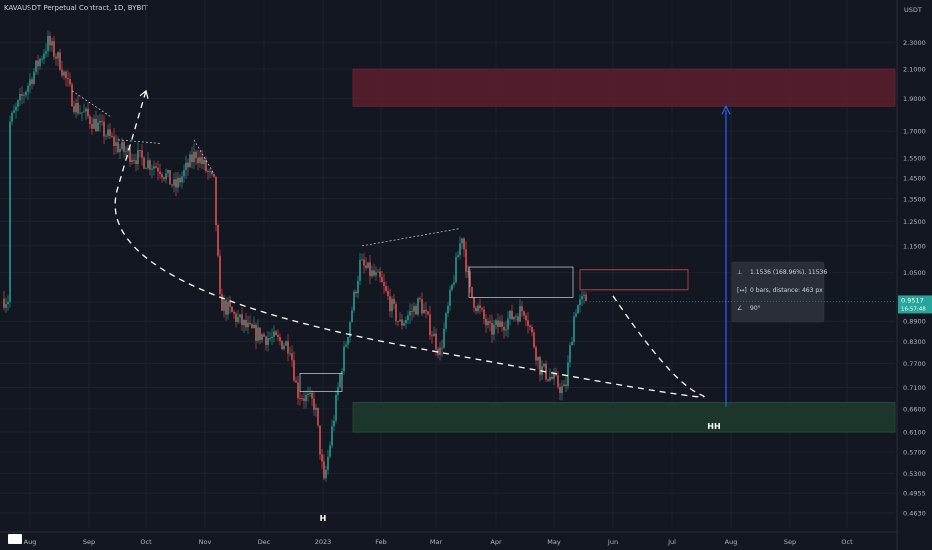 This screenshot has height=550, width=932. I want to click on x-tick-label: Sep, so click(89, 542).